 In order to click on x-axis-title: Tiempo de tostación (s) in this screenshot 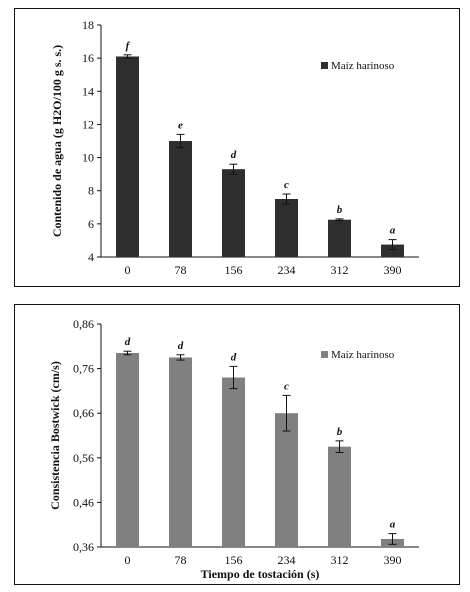, I will do `click(260, 574)`.